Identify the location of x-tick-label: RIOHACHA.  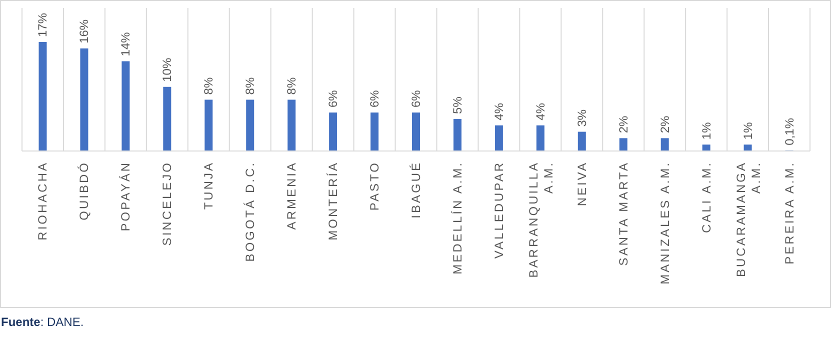
(43, 200).